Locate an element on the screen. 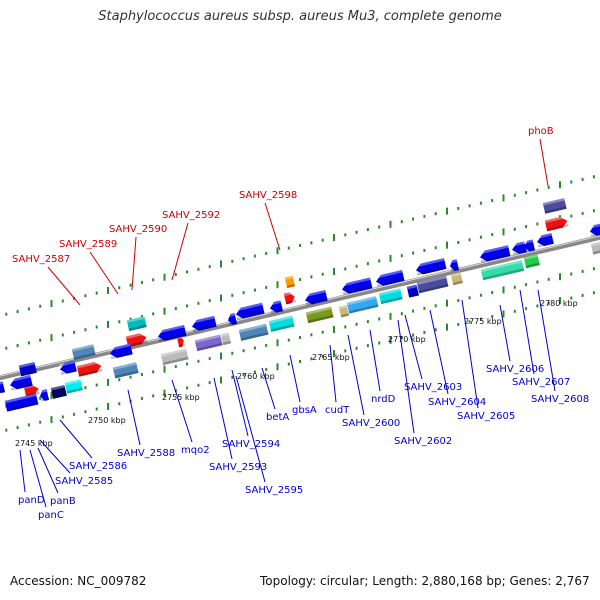  reverse-label-panb: panB is located at coordinates (63, 501).